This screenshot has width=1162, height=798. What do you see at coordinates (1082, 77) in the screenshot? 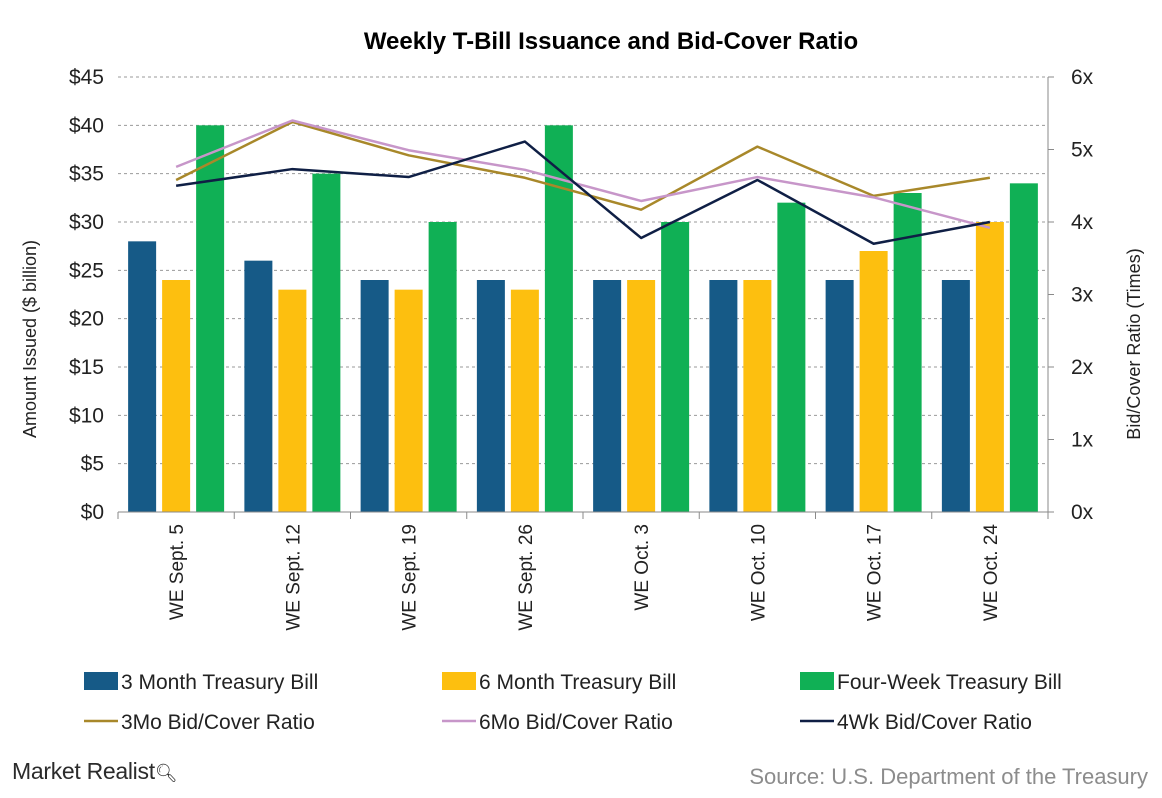
I see `y-tick-right: 6x` at bounding box center [1082, 77].